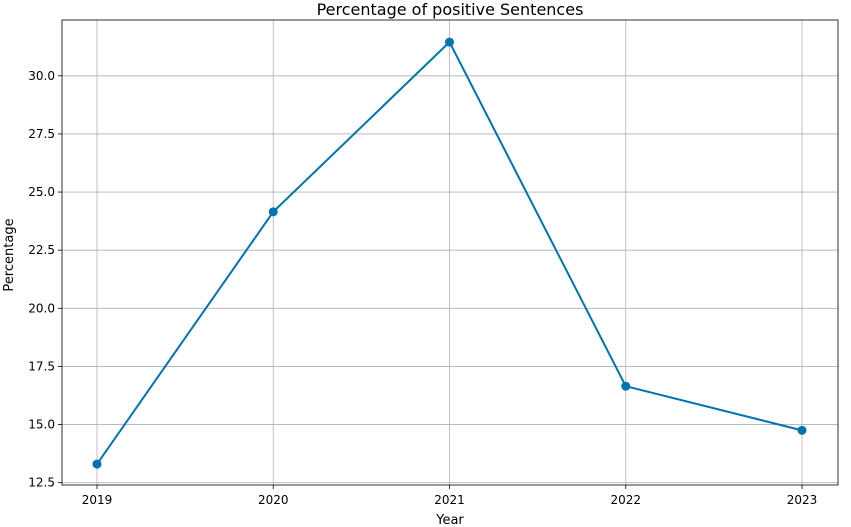 The width and height of the screenshot is (851, 527). I want to click on x-tick-label: 2021, so click(449, 500).